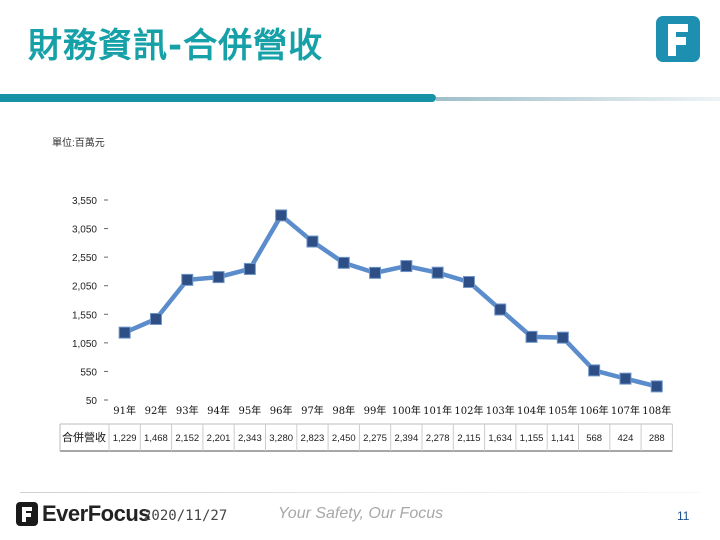 This screenshot has width=720, height=540. What do you see at coordinates (313, 438) in the screenshot?
I see `table-cell-value: 2,823` at bounding box center [313, 438].